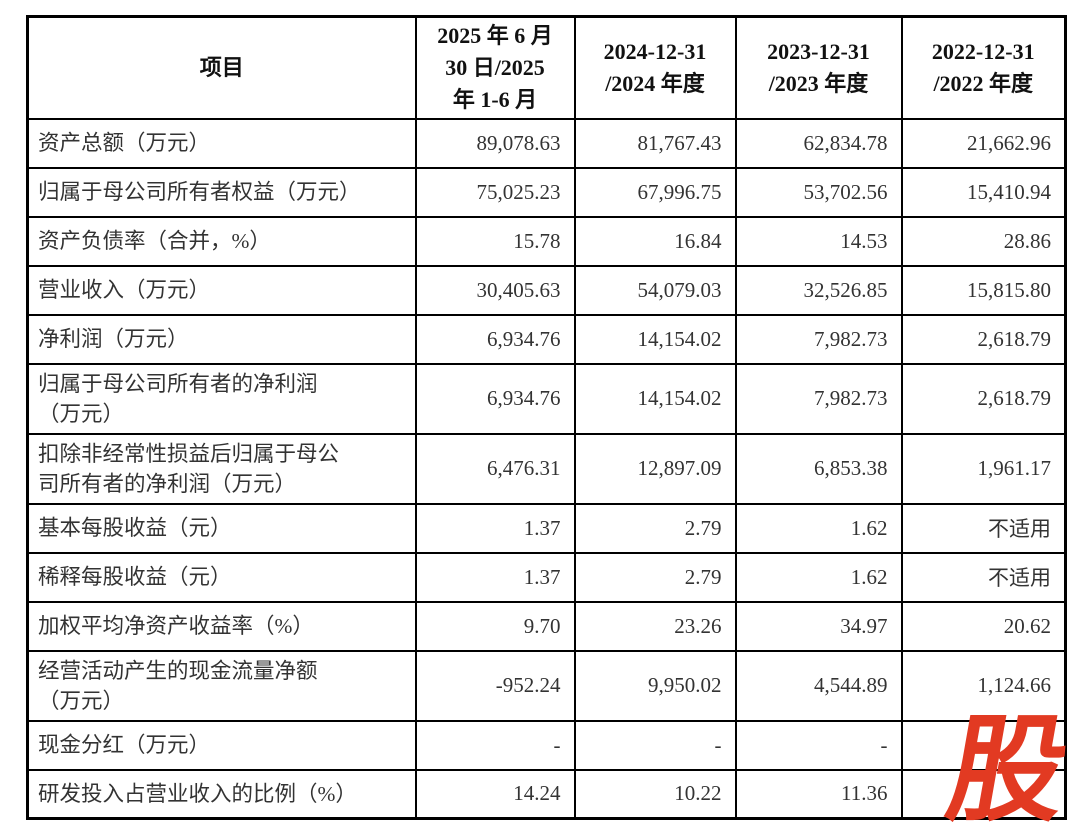 The image size is (1080, 837). I want to click on cell-value: 6,476.31, so click(495, 468).